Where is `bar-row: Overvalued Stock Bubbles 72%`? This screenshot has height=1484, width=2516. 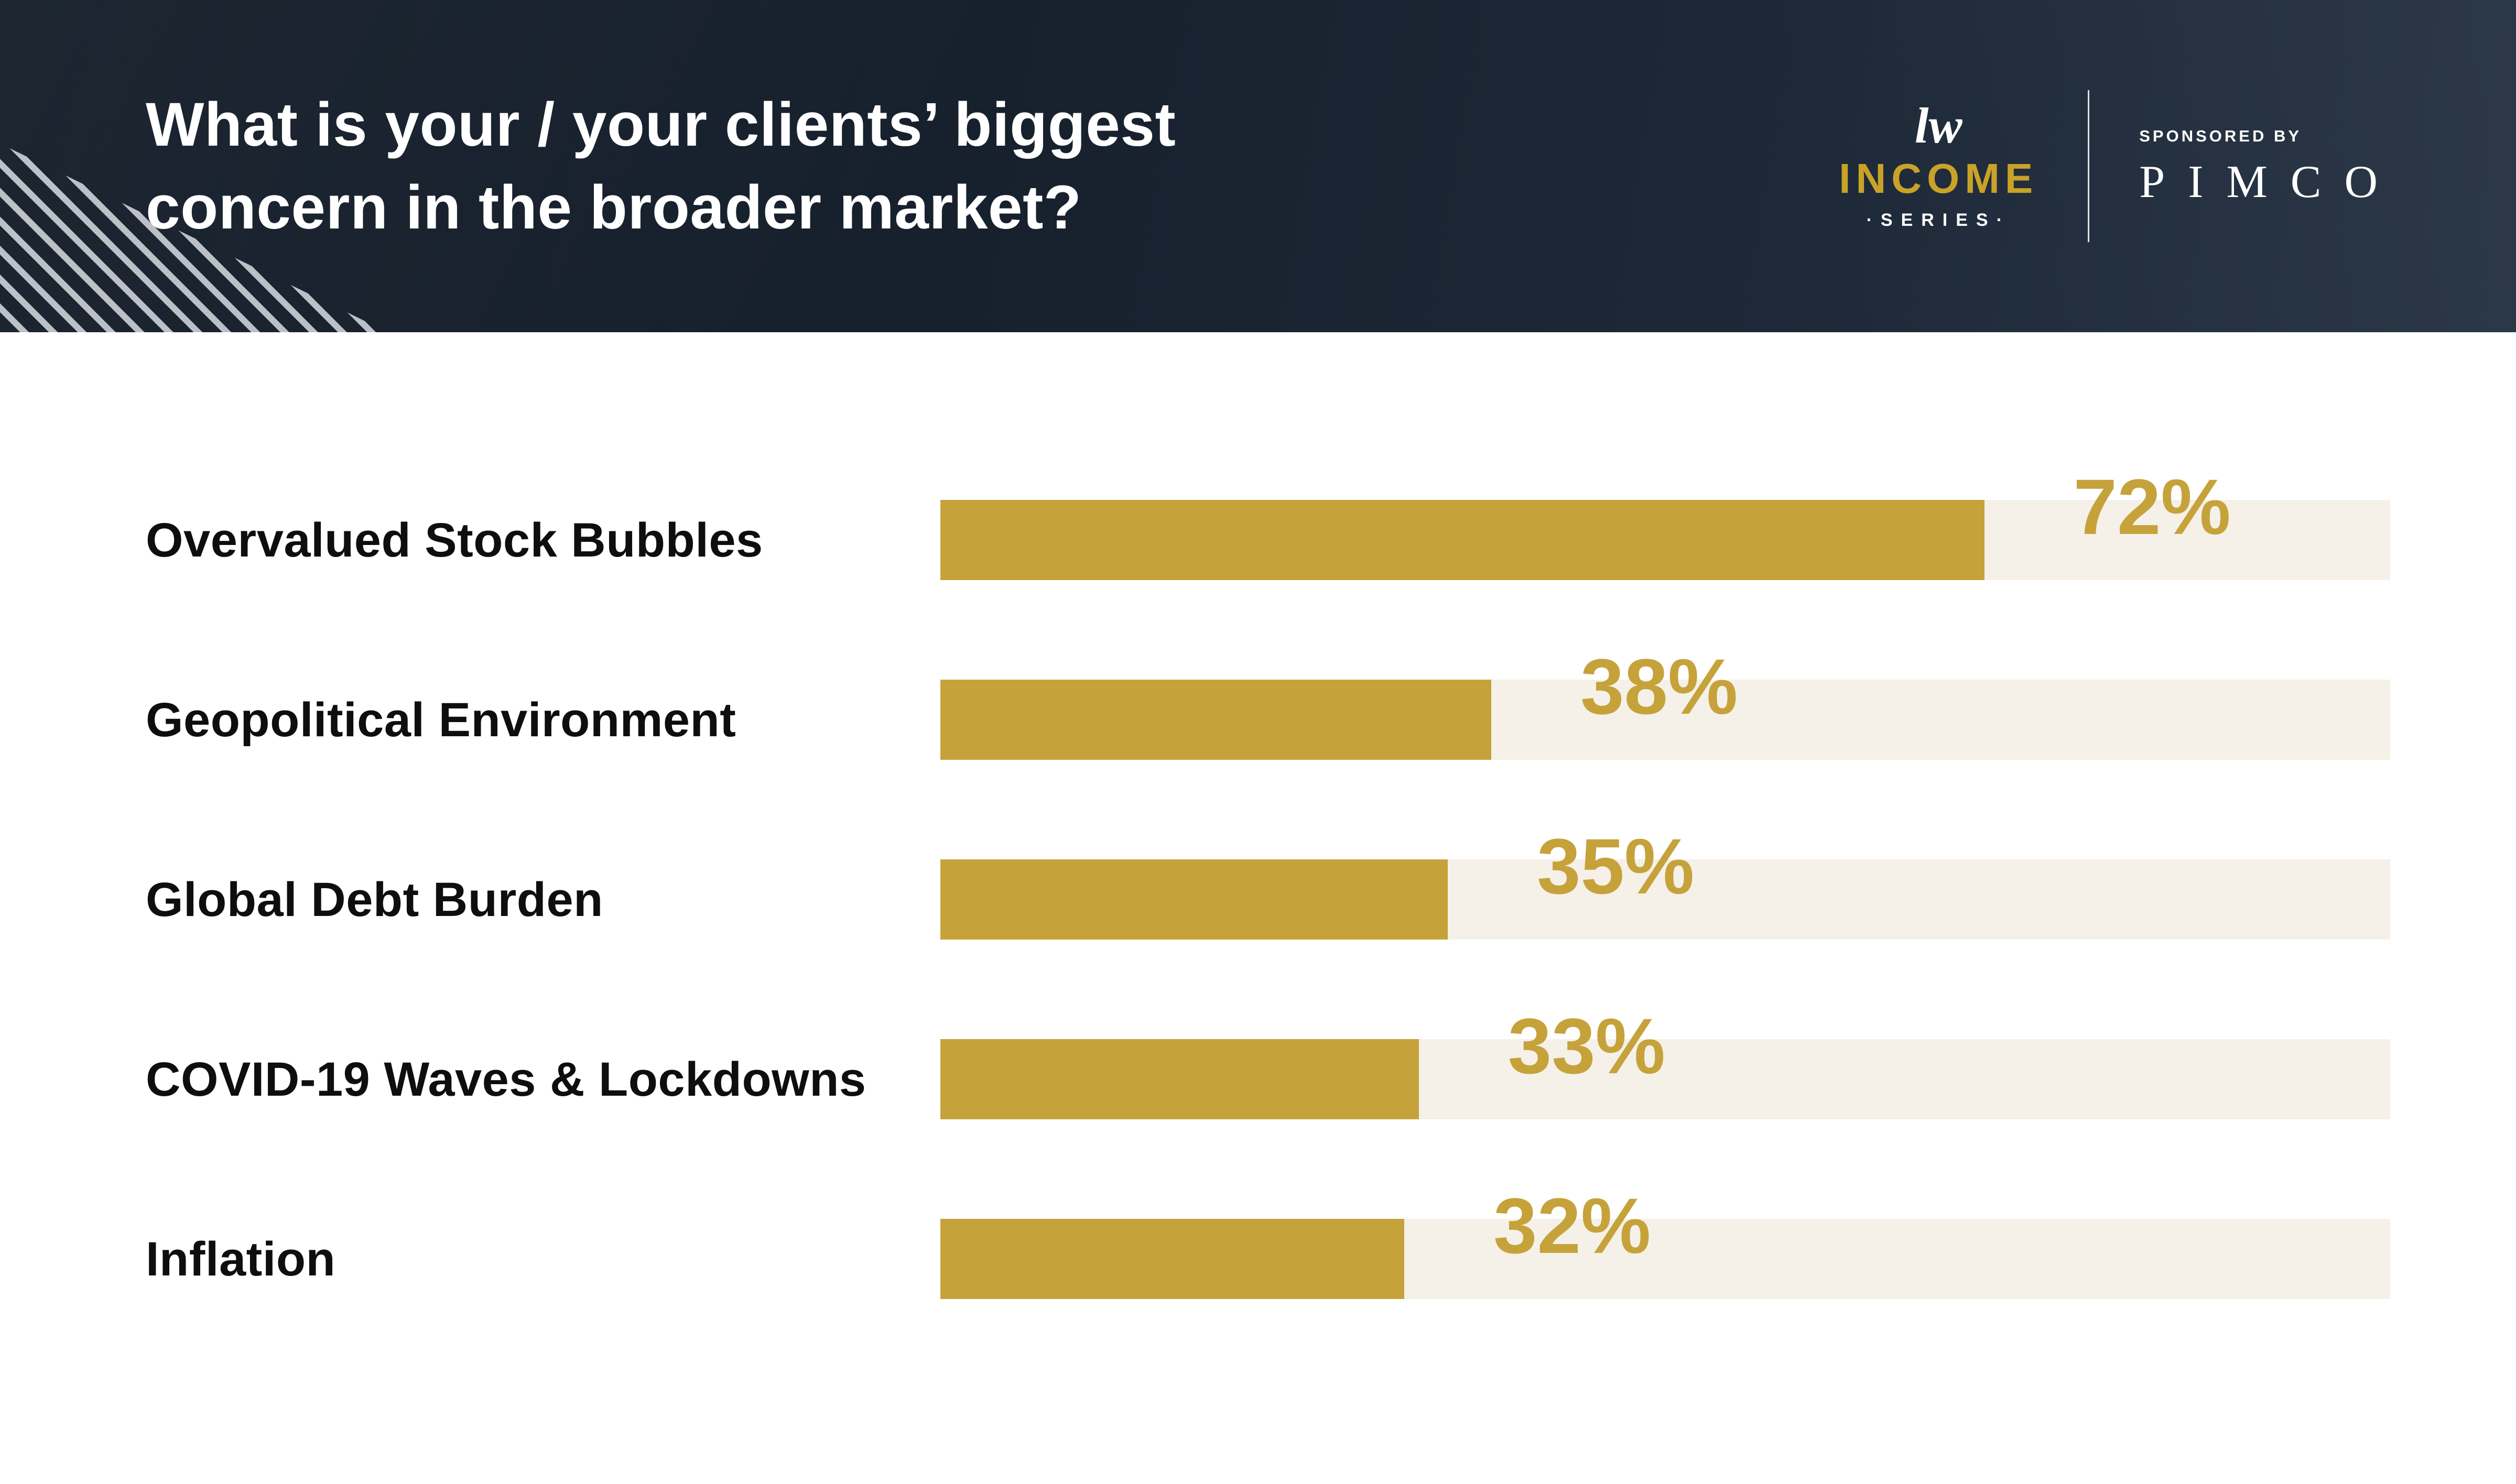 bar-row: Overvalued Stock Bubbles 72% is located at coordinates (1268, 523).